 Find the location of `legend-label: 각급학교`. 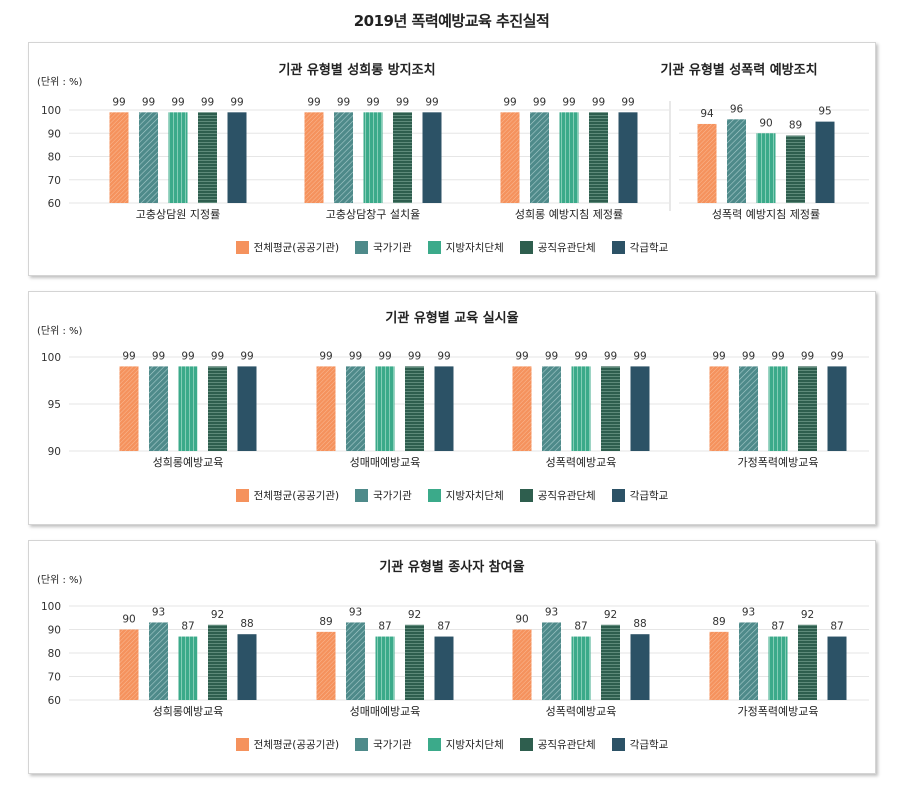

legend-label: 각급학교 is located at coordinates (649, 496).